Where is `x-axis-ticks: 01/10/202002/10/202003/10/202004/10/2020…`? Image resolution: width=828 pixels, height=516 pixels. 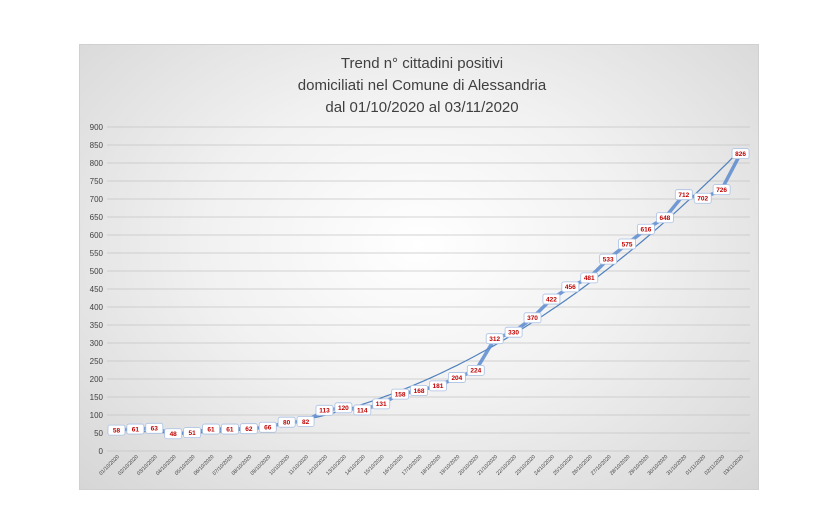
x-axis-ticks: 01/10/202002/10/202003/10/202004/10/2020… is located at coordinates (421, 465).